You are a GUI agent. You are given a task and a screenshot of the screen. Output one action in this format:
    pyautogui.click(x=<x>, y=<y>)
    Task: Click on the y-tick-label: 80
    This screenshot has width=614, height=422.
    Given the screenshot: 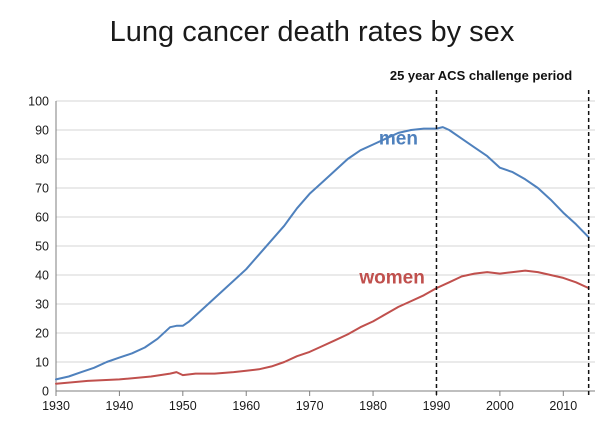 What is the action you would take?
    pyautogui.click(x=42, y=160)
    